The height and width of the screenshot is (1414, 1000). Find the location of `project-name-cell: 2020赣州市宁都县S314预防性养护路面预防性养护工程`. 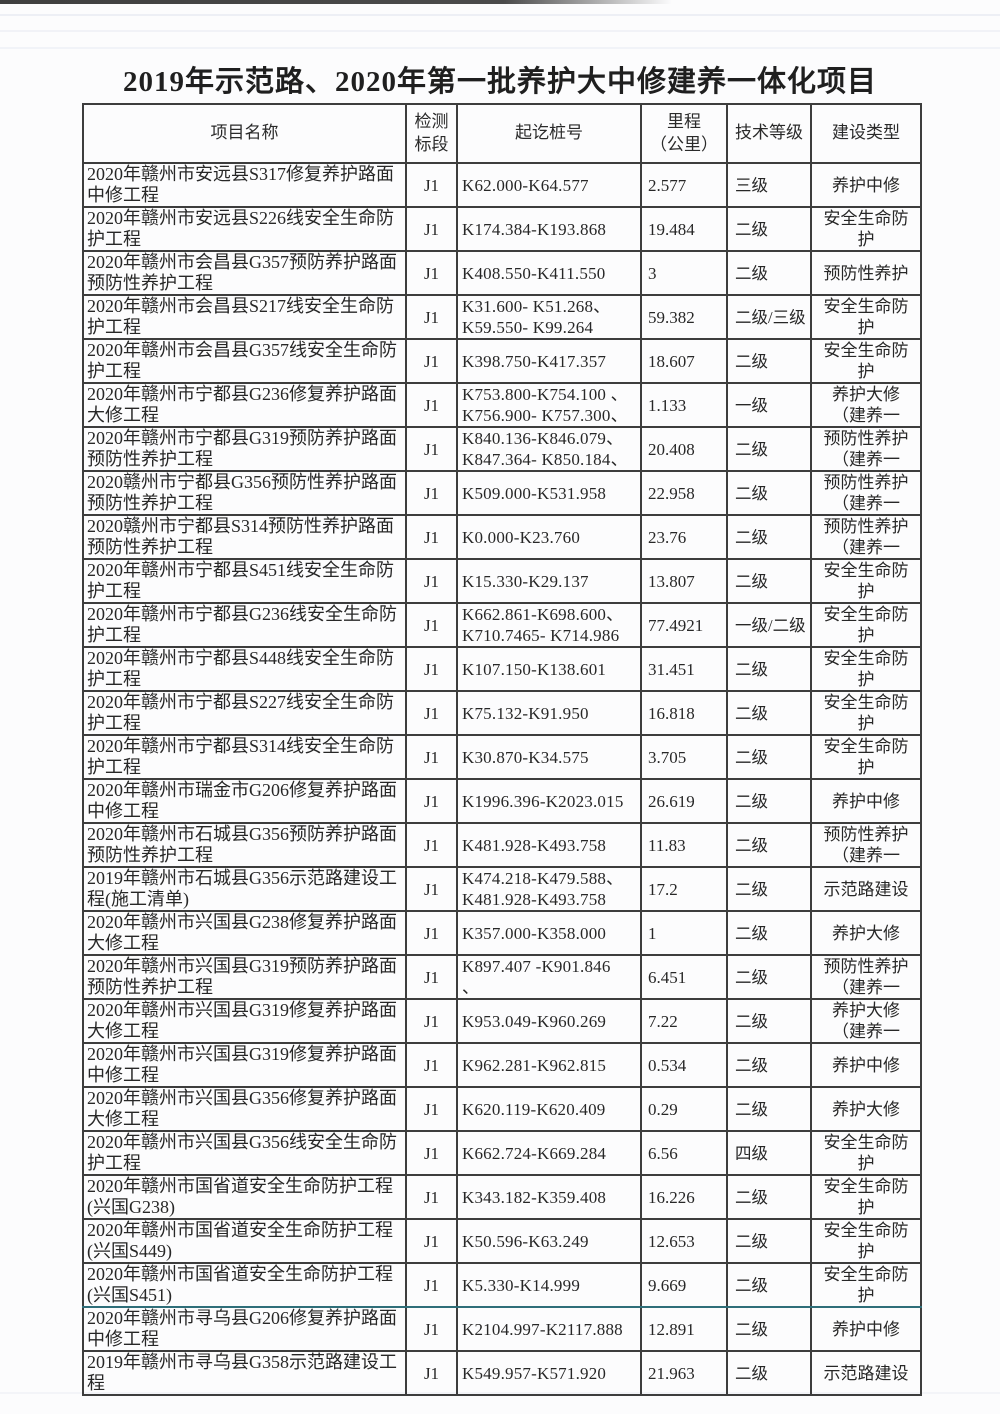

project-name-cell: 2020赣州市宁都县S314预防性养护路面预防性养护工程 is located at coordinates (244, 537).